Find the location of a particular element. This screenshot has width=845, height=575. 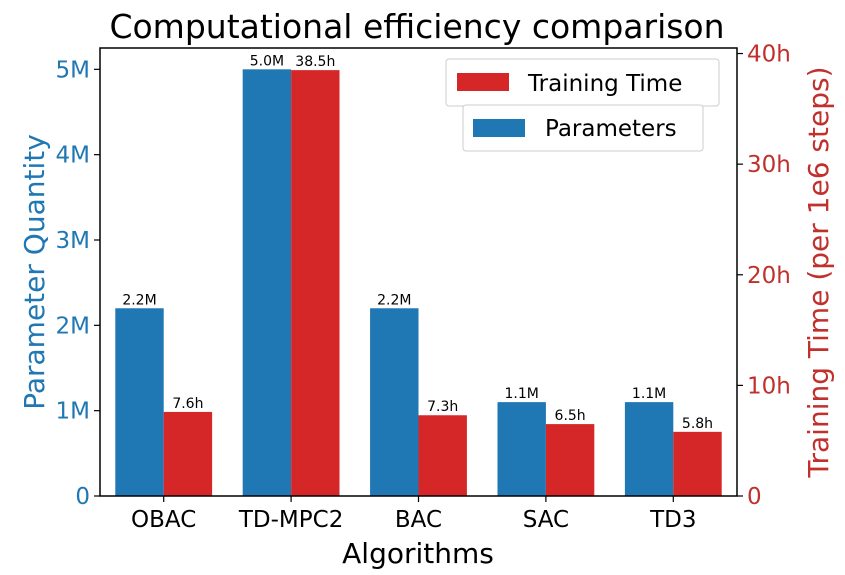

y-tick-label-left: 3M is located at coordinates (73, 241).